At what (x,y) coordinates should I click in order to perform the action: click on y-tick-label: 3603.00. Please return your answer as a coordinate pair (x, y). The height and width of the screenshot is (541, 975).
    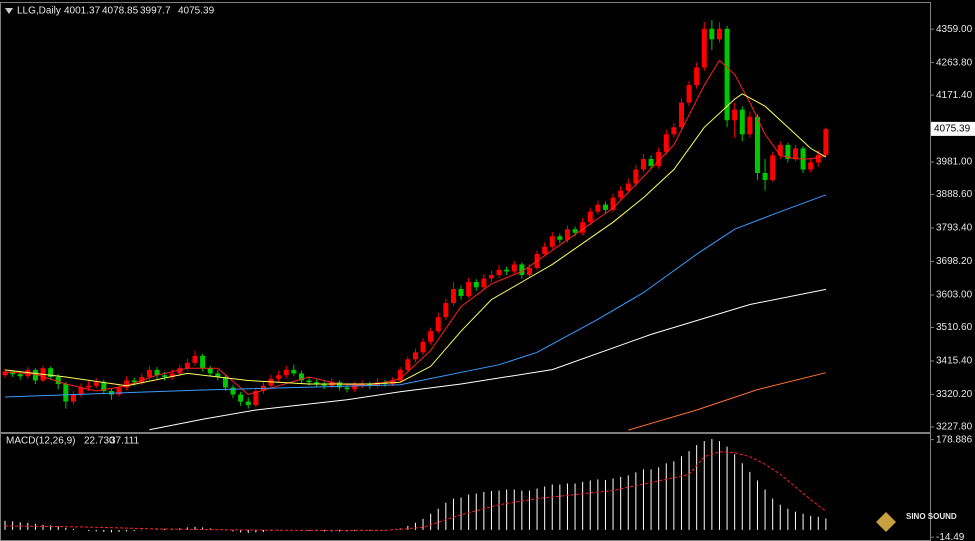
    Looking at the image, I should click on (954, 295).